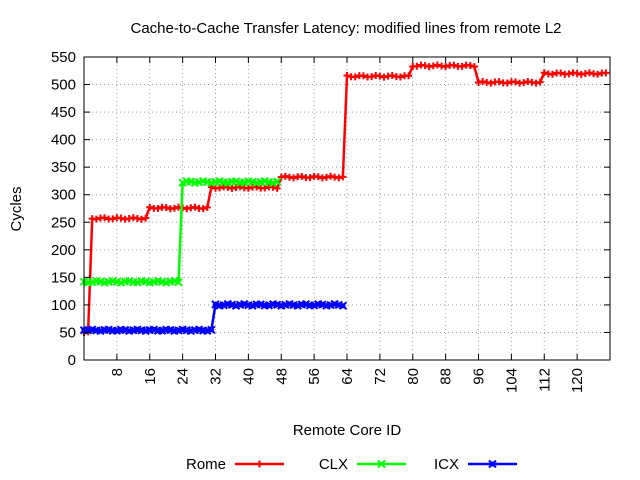 The width and height of the screenshot is (640, 480). Describe the element at coordinates (206, 464) in the screenshot. I see `legend-label: Rome` at that location.